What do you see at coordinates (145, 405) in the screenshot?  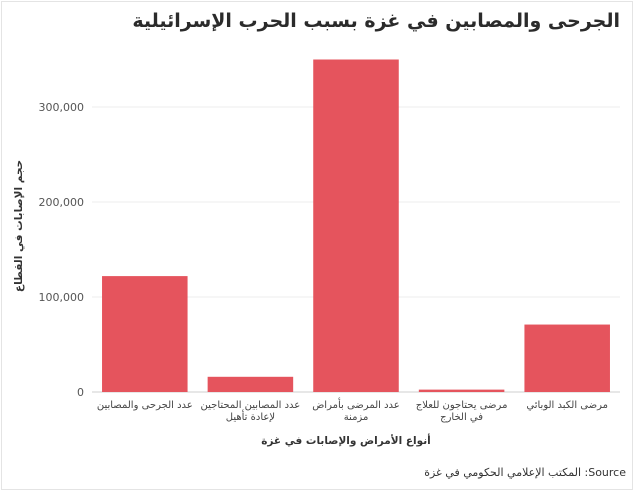 I see `x-tick-label: عدد الجرحى والمصابين` at bounding box center [145, 405].